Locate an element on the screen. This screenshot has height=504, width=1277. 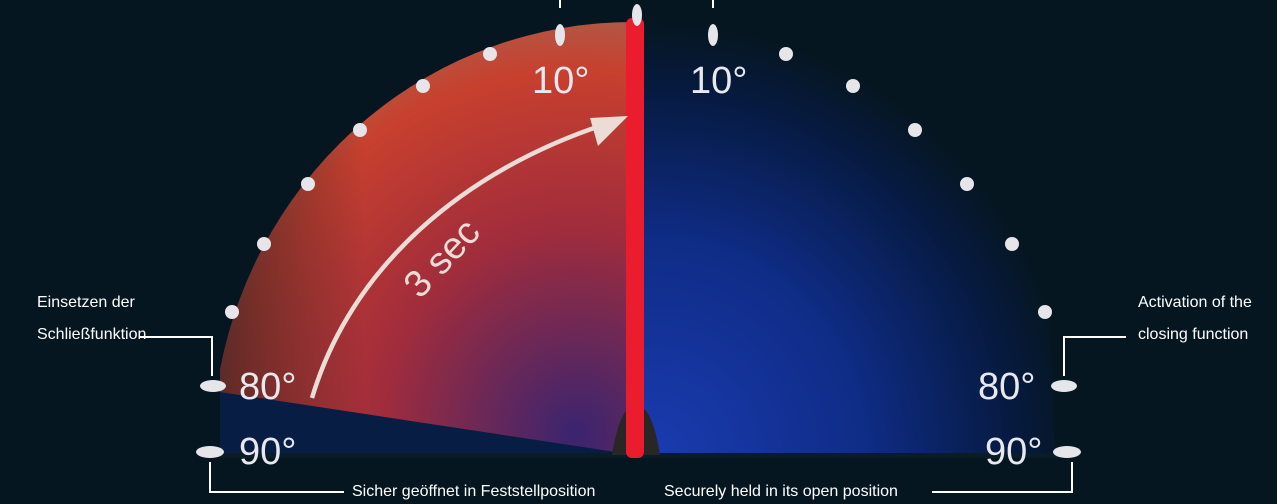
angle-label-left-90: 90° is located at coordinates (268, 452).